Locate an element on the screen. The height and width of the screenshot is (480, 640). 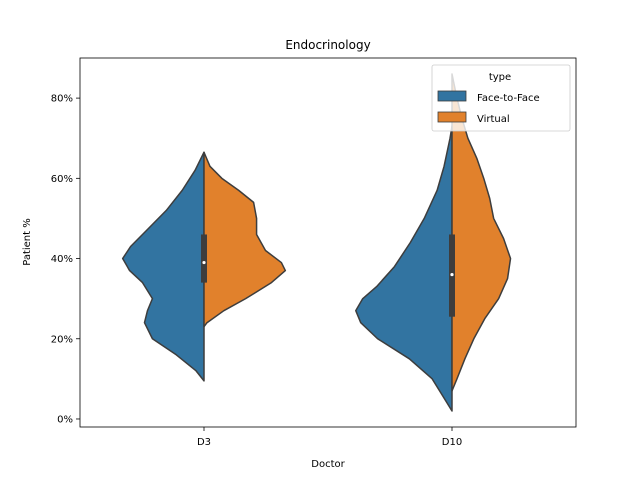
y-tick-label: 80% is located at coordinates (62, 99).